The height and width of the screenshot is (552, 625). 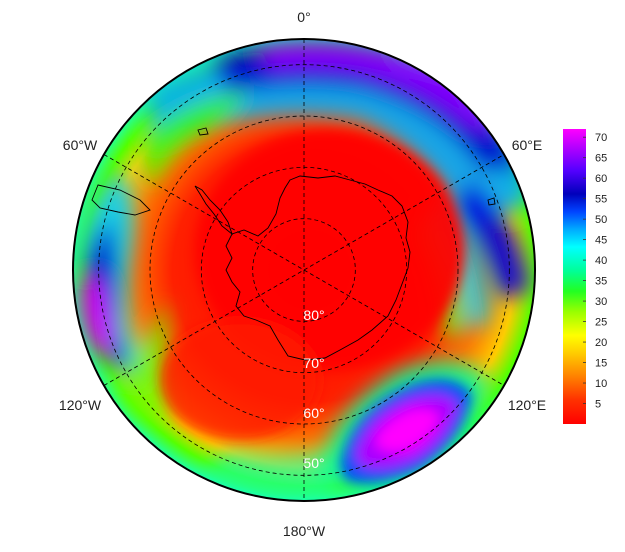 I want to click on colorbar-tick-label: 60, so click(x=601, y=179).